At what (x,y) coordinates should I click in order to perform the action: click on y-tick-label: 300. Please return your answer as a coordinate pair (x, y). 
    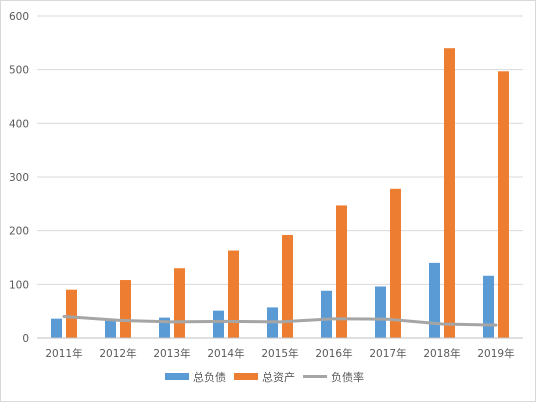
    Looking at the image, I should click on (19, 178).